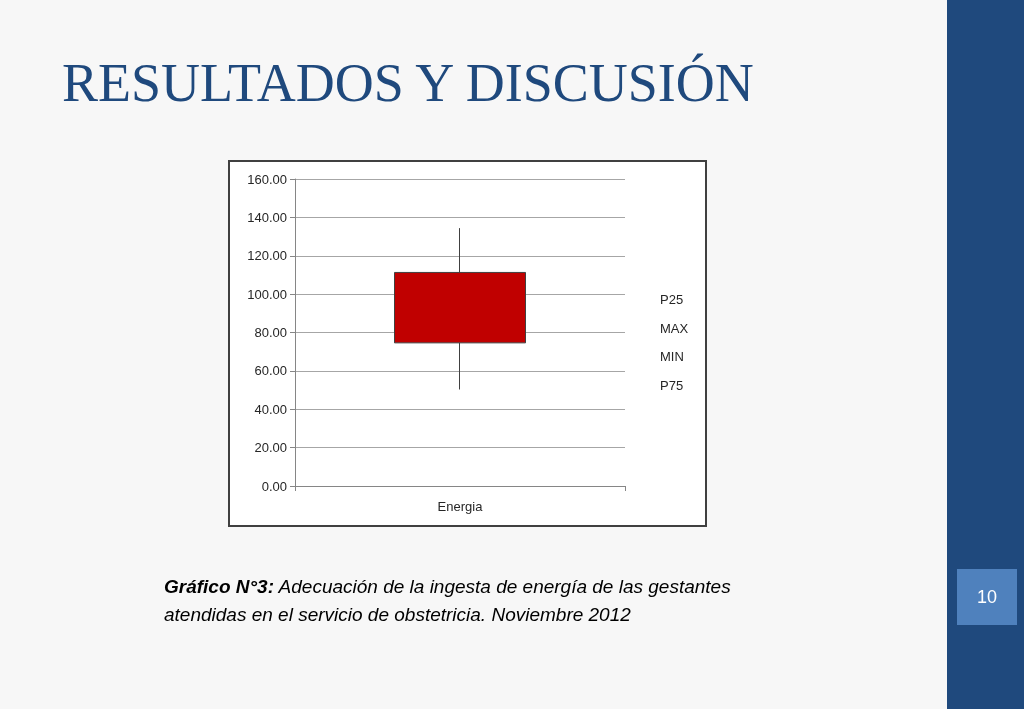 Image resolution: width=1024 pixels, height=709 pixels. What do you see at coordinates (987, 597) in the screenshot?
I see `text: 10` at bounding box center [987, 597].